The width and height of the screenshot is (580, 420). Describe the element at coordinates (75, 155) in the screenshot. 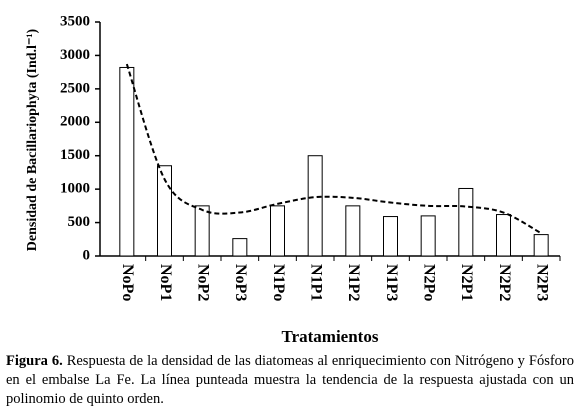

I see `y-tick-label: 1500` at that location.